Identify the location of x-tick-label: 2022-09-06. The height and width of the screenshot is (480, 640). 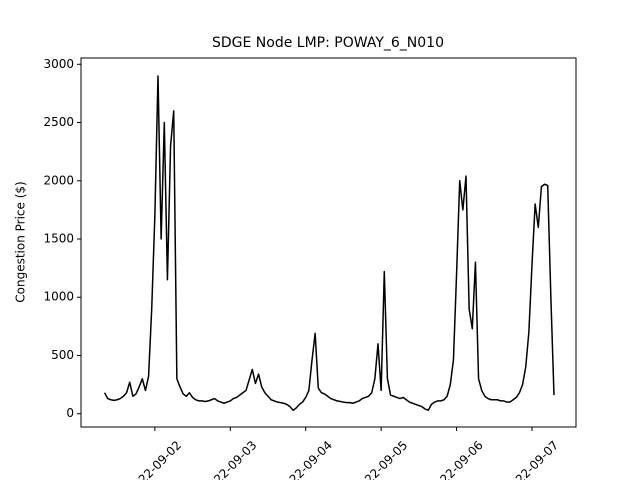
(456, 459).